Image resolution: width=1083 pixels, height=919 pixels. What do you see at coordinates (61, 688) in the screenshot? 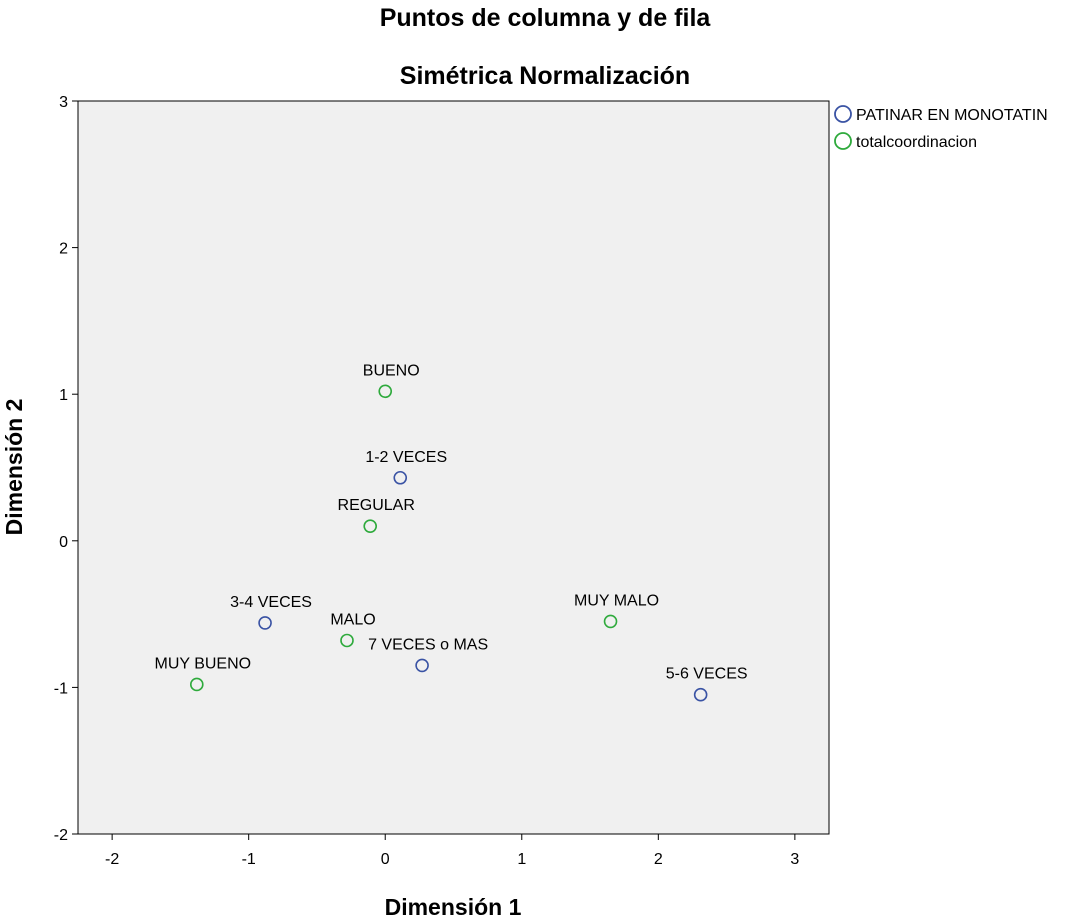
I see `y-tick-label: -1` at bounding box center [61, 688].